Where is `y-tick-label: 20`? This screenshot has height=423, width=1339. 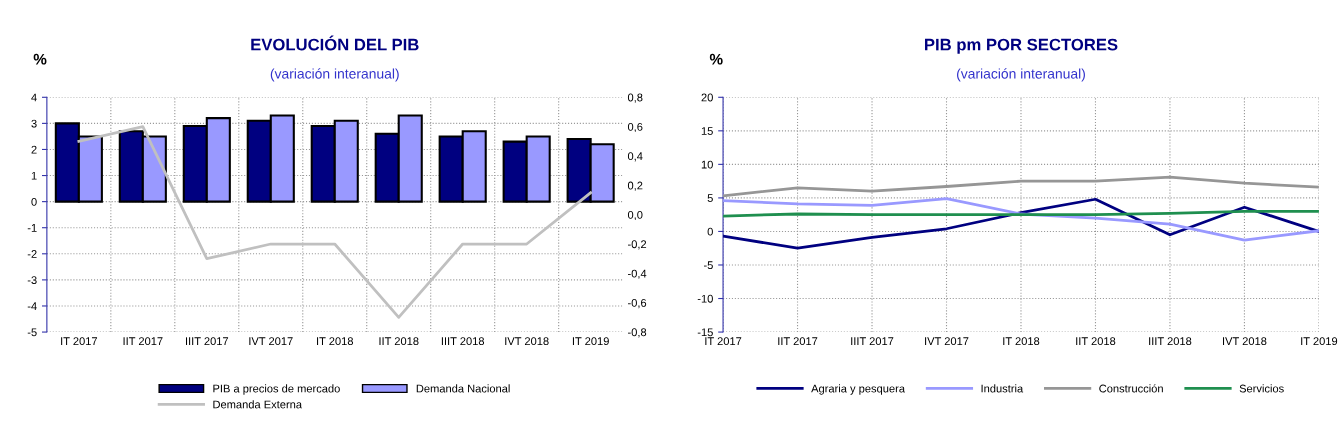
y-tick-label: 20 is located at coordinates (707, 97).